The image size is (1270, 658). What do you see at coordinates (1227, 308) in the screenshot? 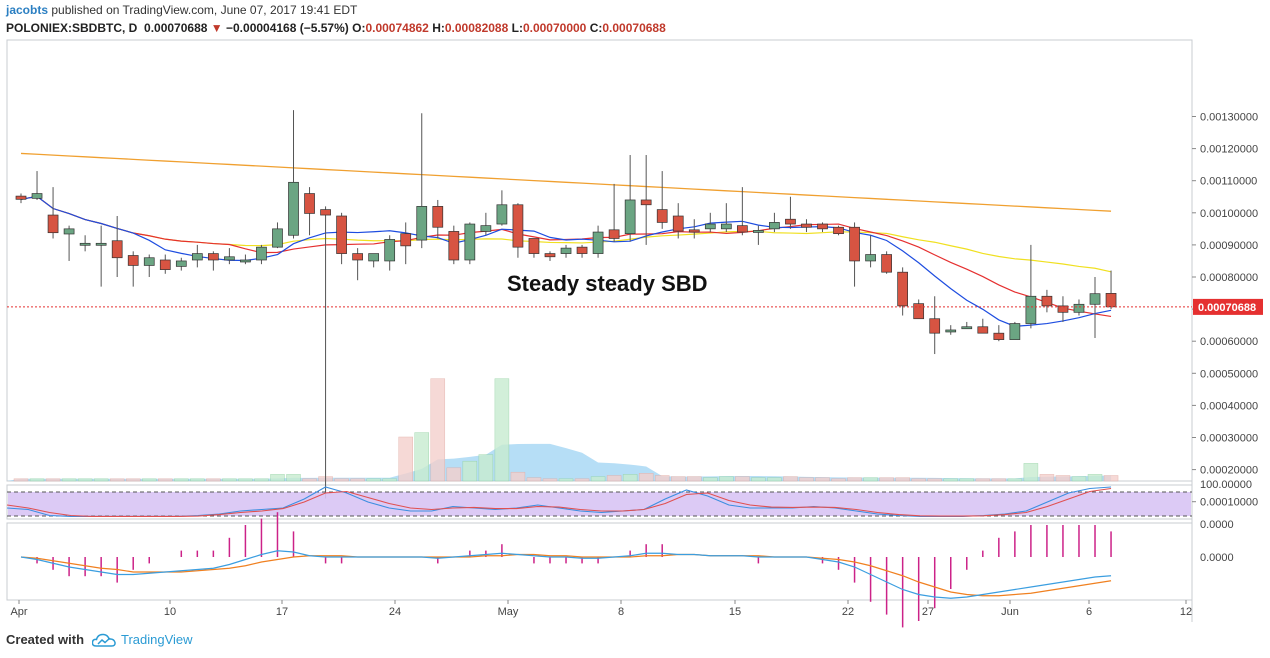
I see `last-price-label: 0.00070688` at bounding box center [1227, 308].